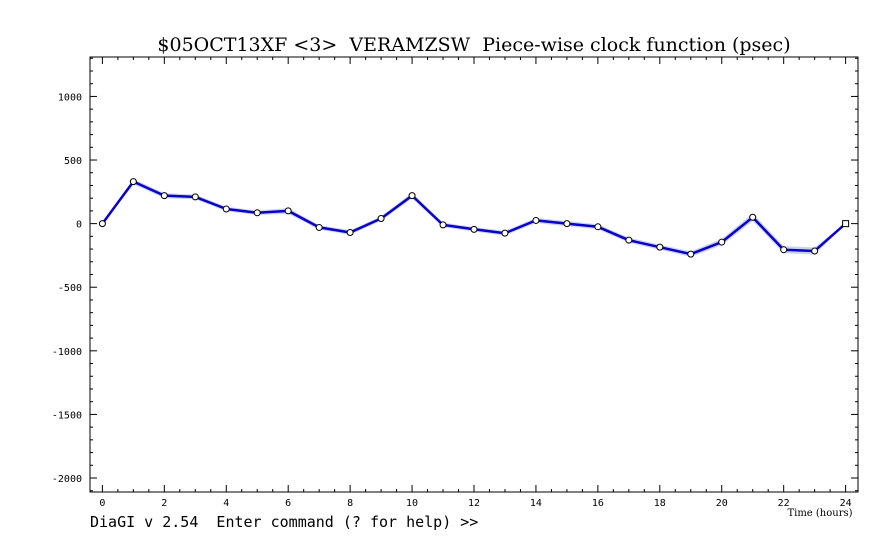 Image resolution: width=885 pixels, height=558 pixels. I want to click on x-tick-label: 4, so click(226, 503).